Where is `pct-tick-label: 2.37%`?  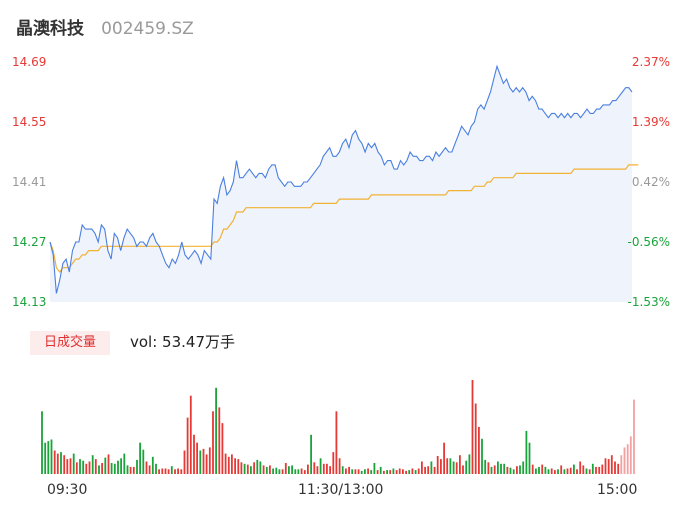
pct-tick-label: 2.37% is located at coordinates (650, 62).